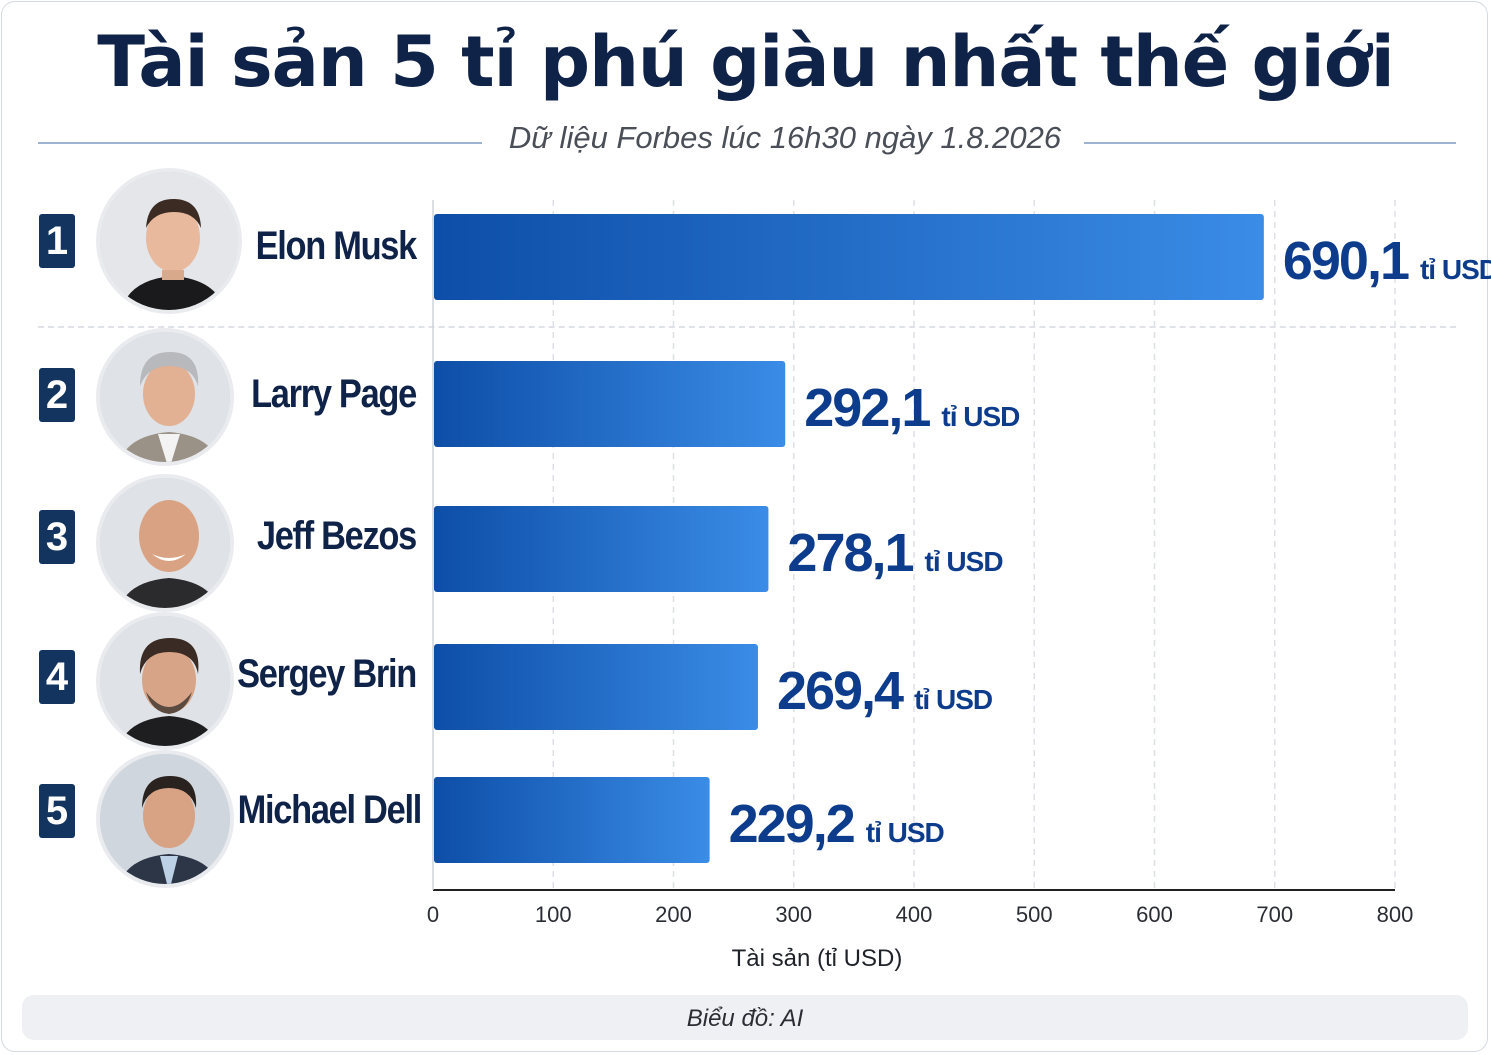 The image size is (1491, 1055). What do you see at coordinates (817, 958) in the screenshot?
I see `x-axis-label: Tài sản (tỉ USD)` at bounding box center [817, 958].